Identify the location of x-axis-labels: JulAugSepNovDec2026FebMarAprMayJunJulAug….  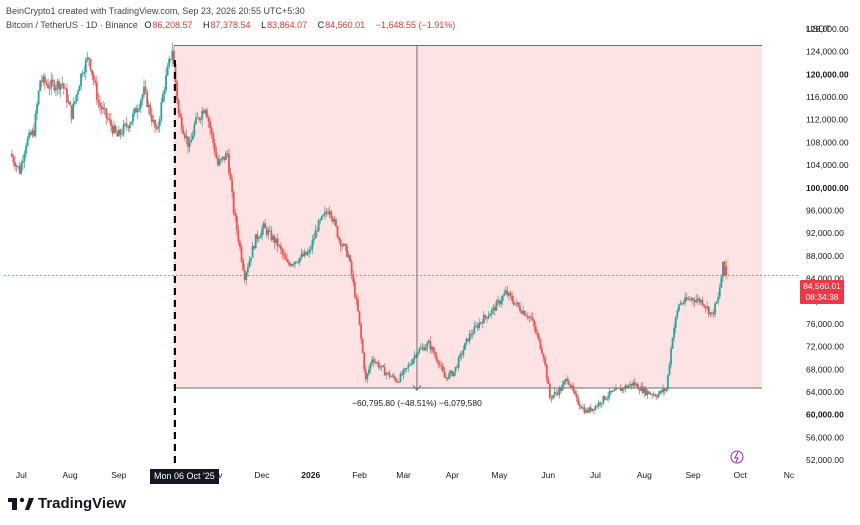
(405, 475).